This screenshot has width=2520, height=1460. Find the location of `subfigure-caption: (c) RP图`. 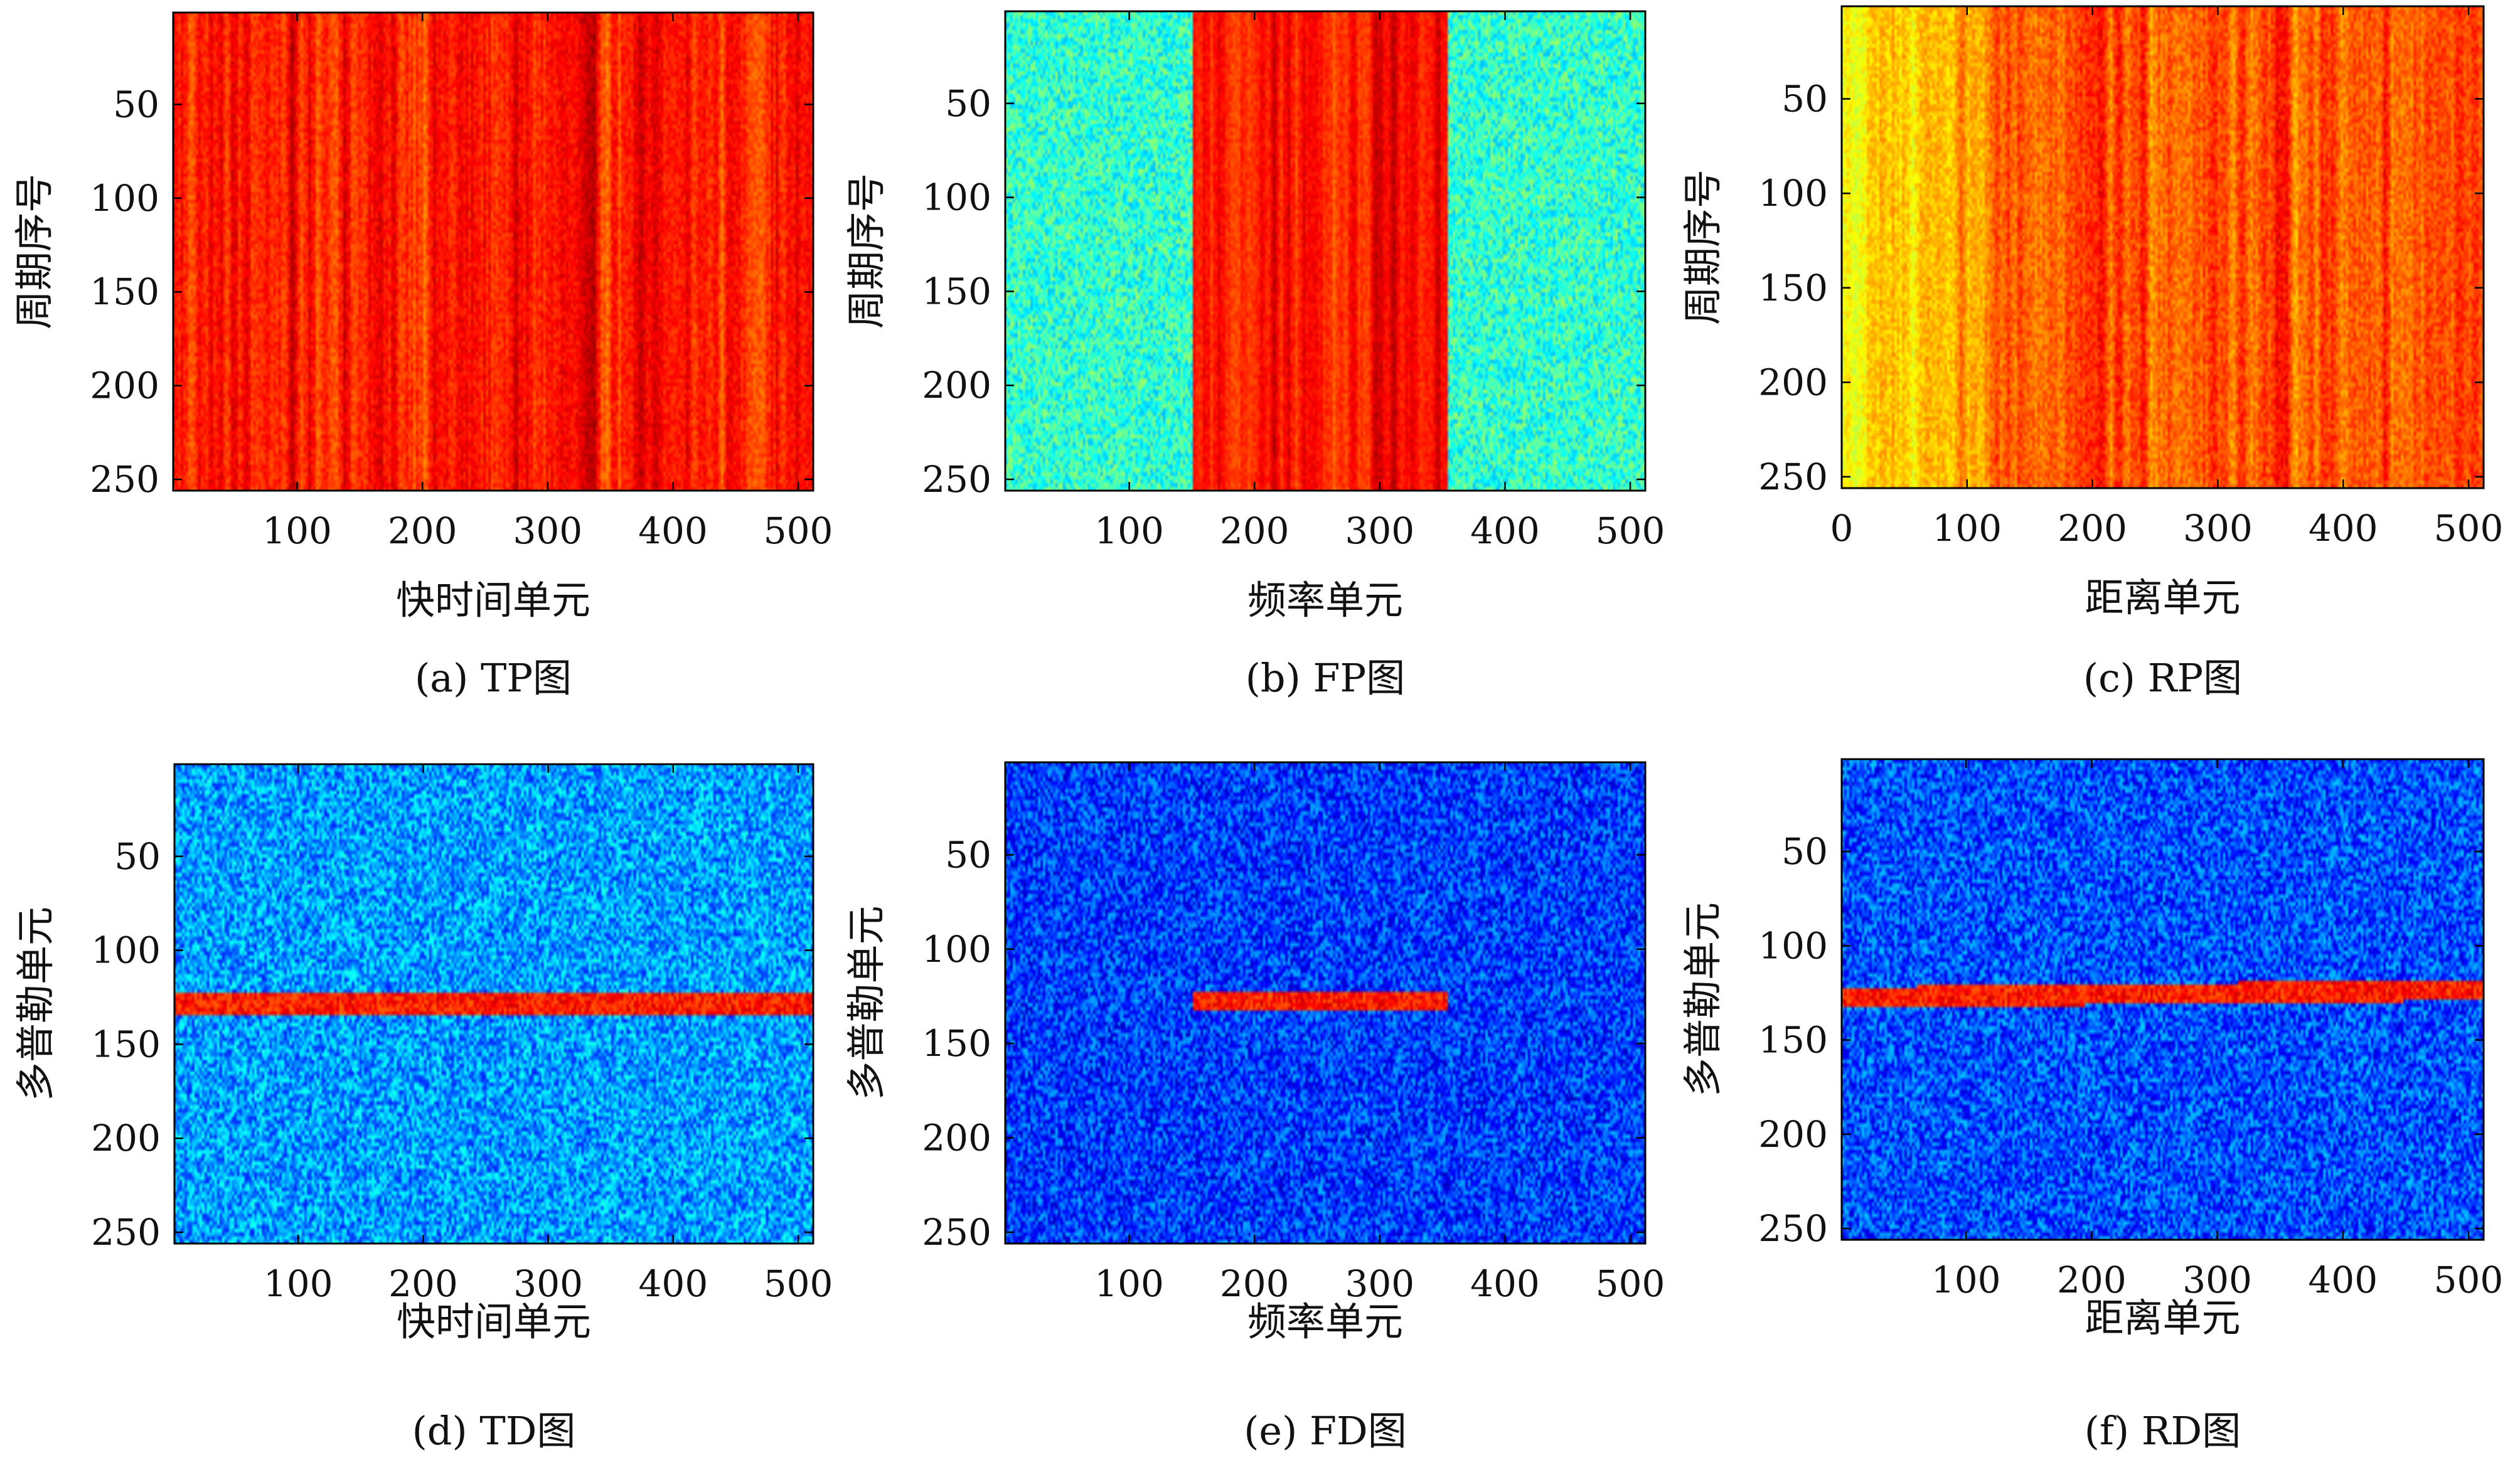

subfigure-caption: (c) RP图 is located at coordinates (2162, 678).